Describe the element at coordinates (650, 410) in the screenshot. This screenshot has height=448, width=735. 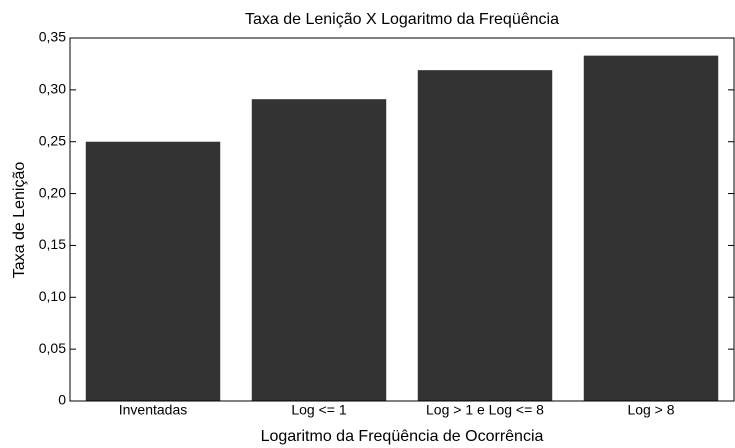
I see `x-tick-label: Log > 8` at that location.